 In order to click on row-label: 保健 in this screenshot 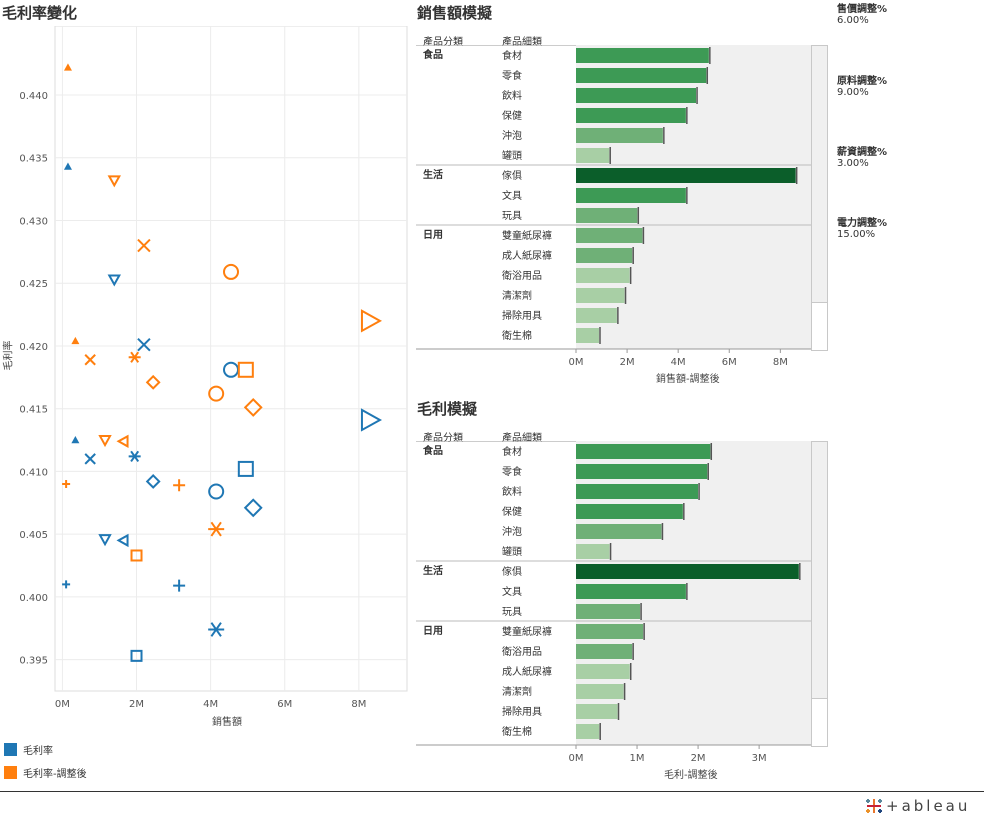, I will do `click(512, 511)`.